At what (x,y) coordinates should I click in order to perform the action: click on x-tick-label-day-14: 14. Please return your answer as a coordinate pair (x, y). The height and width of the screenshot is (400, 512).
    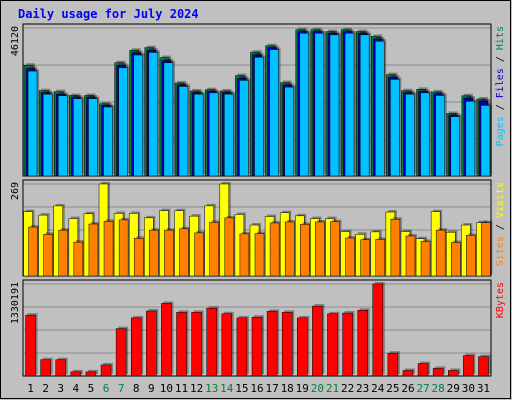
    Looking at the image, I should click on (227, 388).